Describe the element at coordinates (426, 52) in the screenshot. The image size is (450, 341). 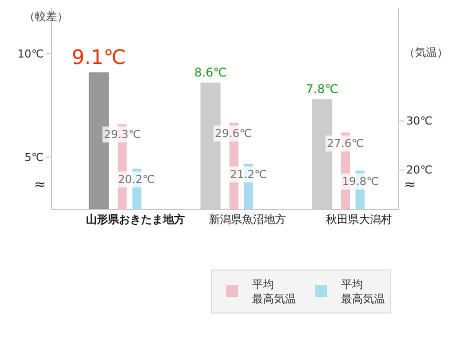
I see `y2-axis-title: （気温）` at that location.